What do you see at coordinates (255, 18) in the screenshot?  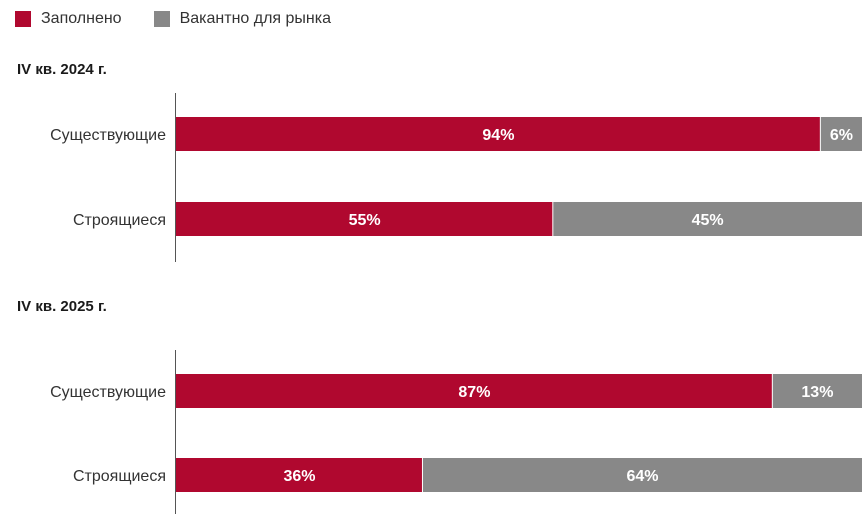 I see `legend-label-vacant: Вакантно для рынка` at bounding box center [255, 18].